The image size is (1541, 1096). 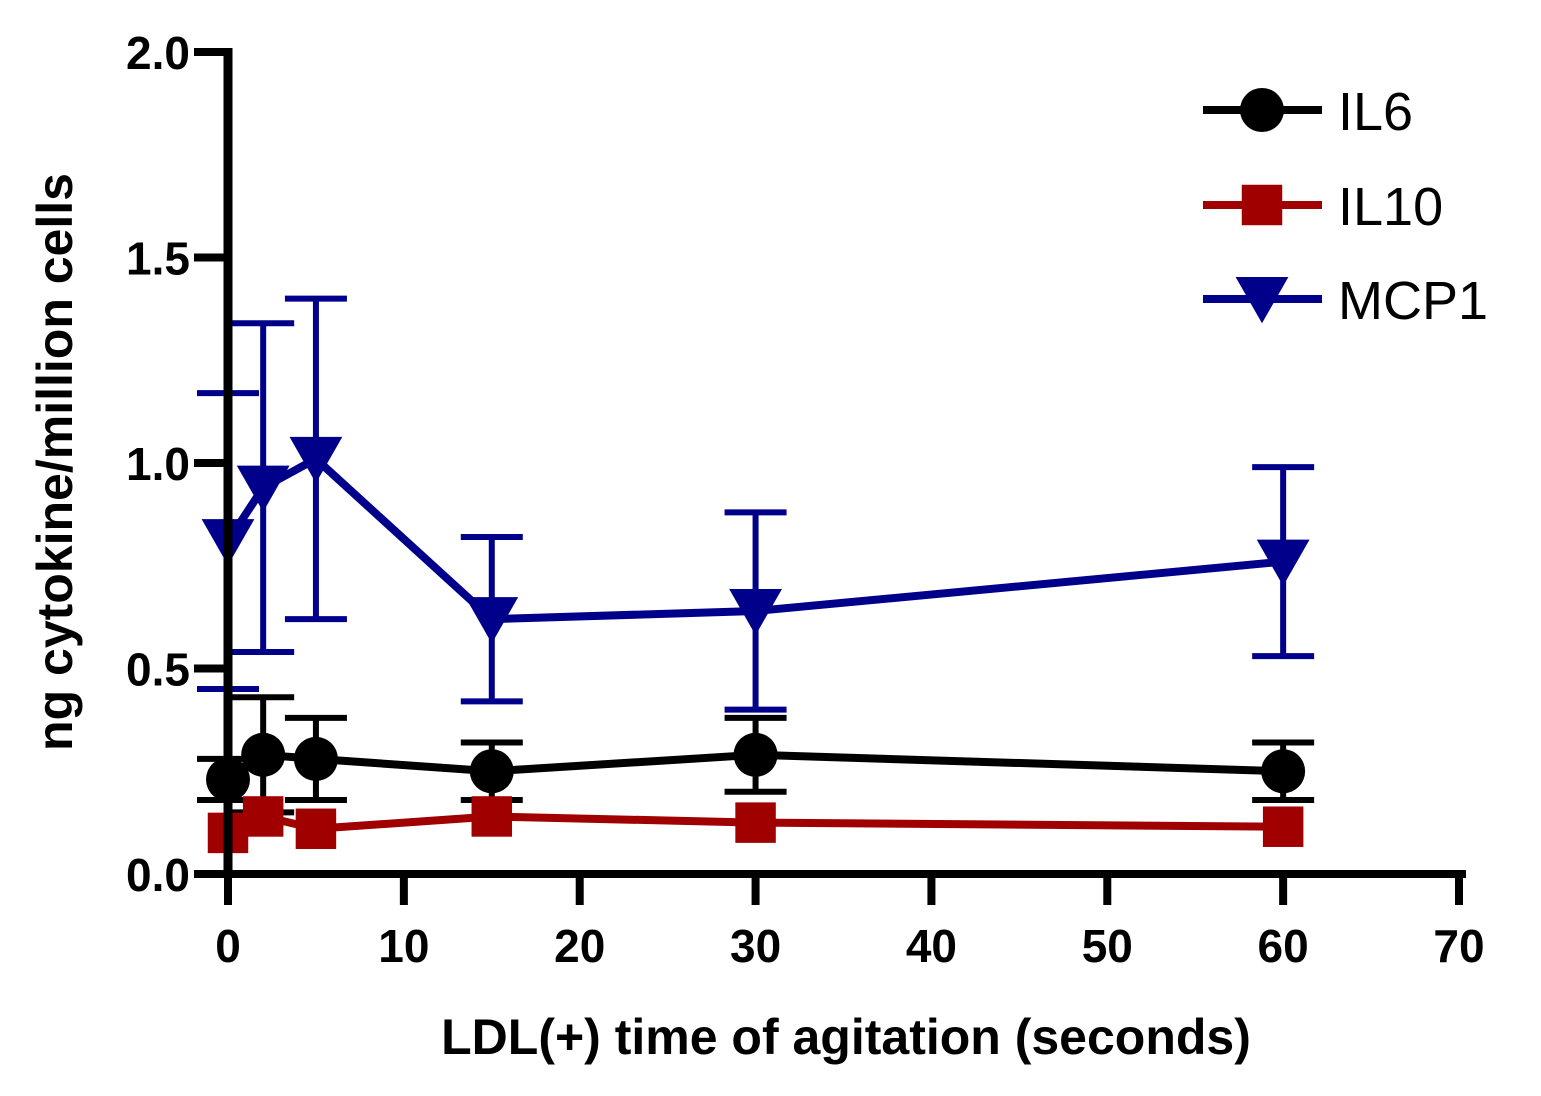 What do you see at coordinates (158, 53) in the screenshot?
I see `y-tick-label-2.0: 2.0` at bounding box center [158, 53].